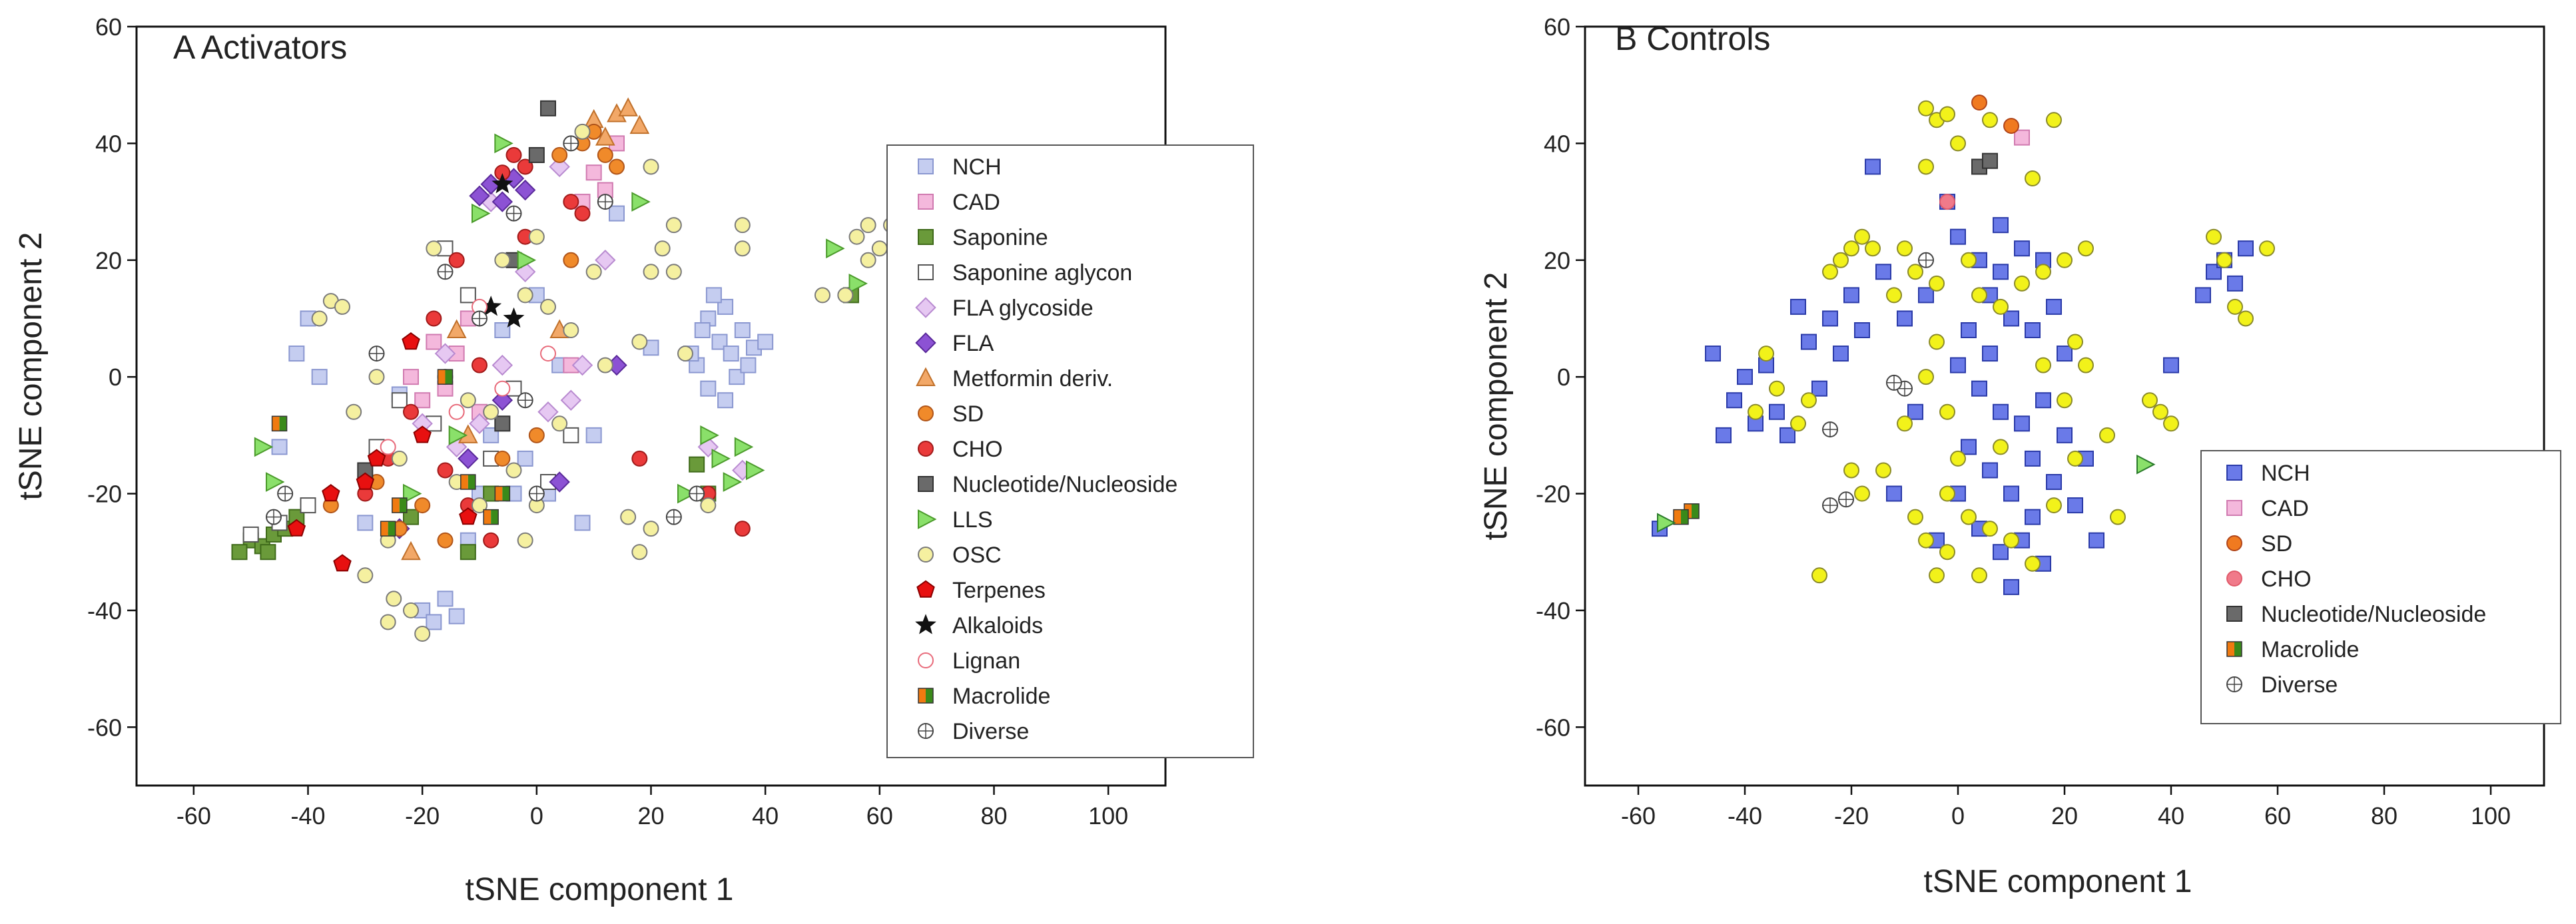 Image resolution: width=2576 pixels, height=924 pixels. Describe the element at coordinates (1681, 517) in the screenshot. I see `panel-b-point-macrolide` at that location.